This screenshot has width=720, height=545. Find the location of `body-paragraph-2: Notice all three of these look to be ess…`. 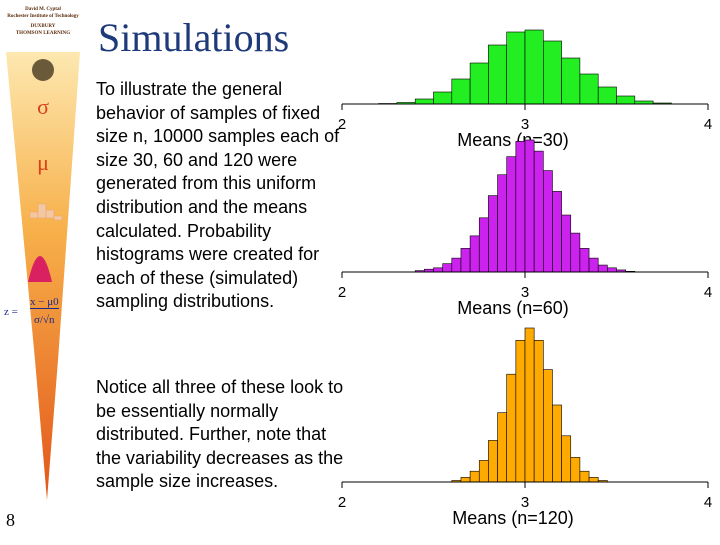

body-paragraph-2: Notice all three of these look to be ess… is located at coordinates (220, 434).